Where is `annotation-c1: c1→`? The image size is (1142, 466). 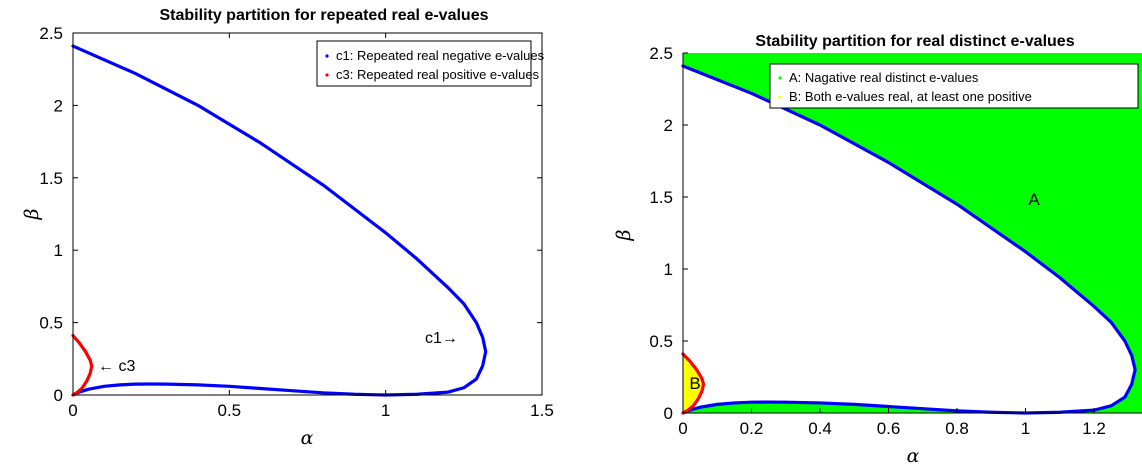 annotation-c1: c1→ is located at coordinates (441, 338).